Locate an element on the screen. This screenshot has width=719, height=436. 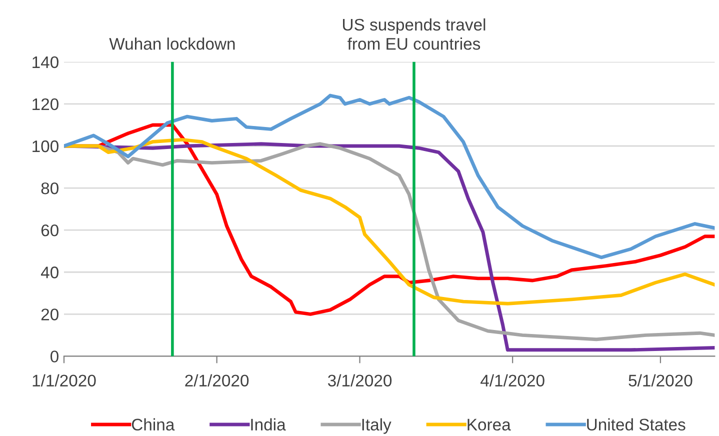
y-tick-label: 40 is located at coordinates (49, 272).